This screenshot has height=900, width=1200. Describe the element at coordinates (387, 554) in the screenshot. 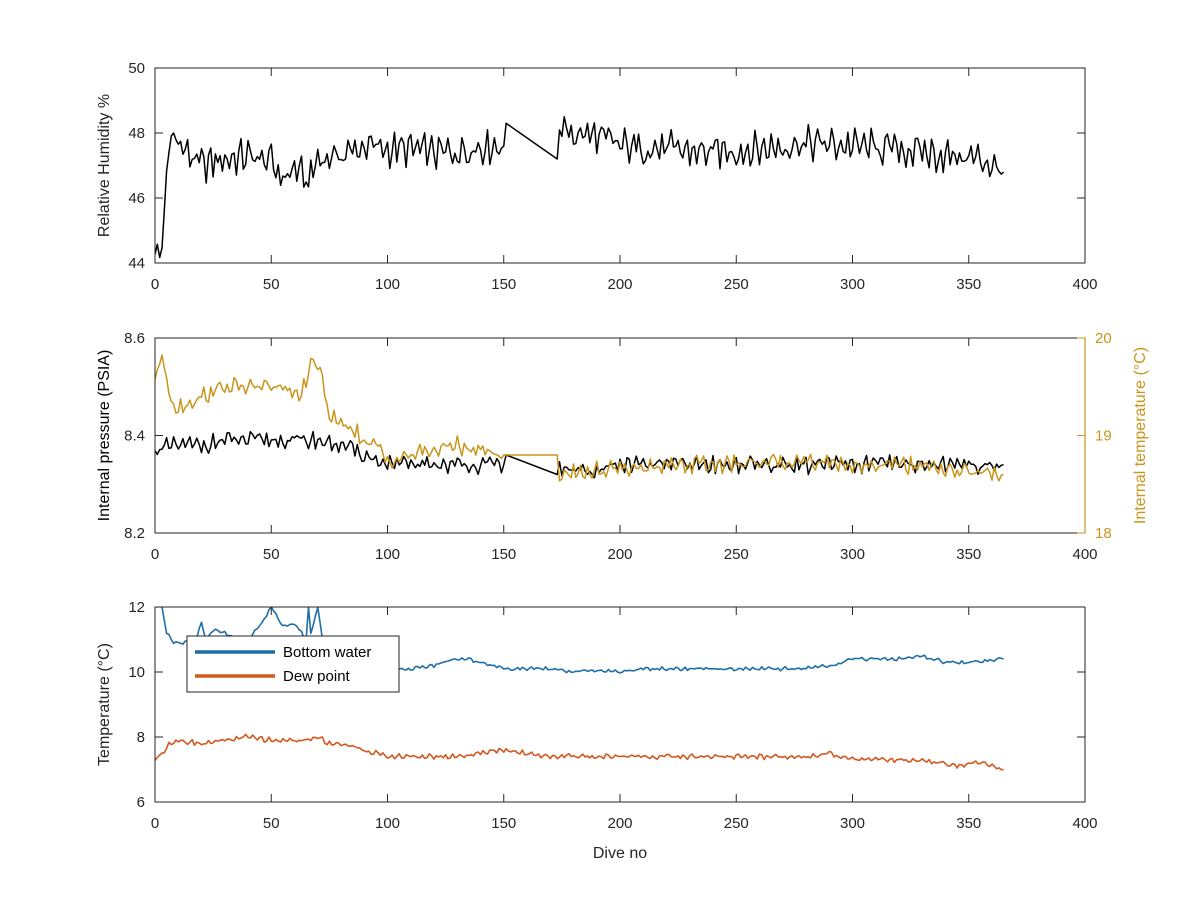

I see `x-tick-label-1-2: 100` at that location.